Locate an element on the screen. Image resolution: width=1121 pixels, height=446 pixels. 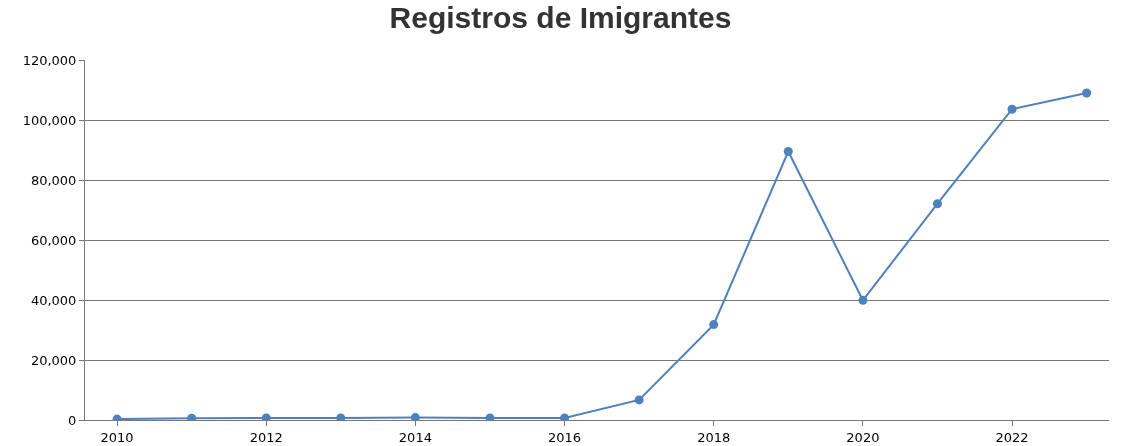
x-tick-label: 2018 is located at coordinates (714, 437).